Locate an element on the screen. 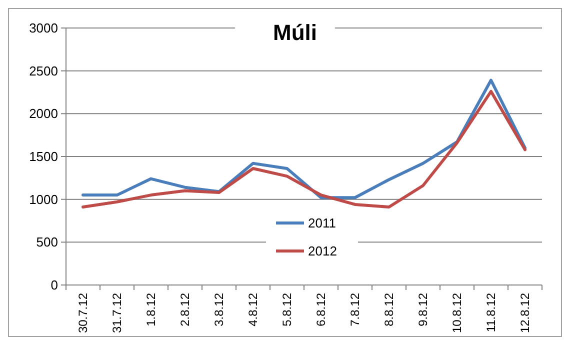 The image size is (570, 345). x-tick-label: 31.7.12 is located at coordinates (117, 313).